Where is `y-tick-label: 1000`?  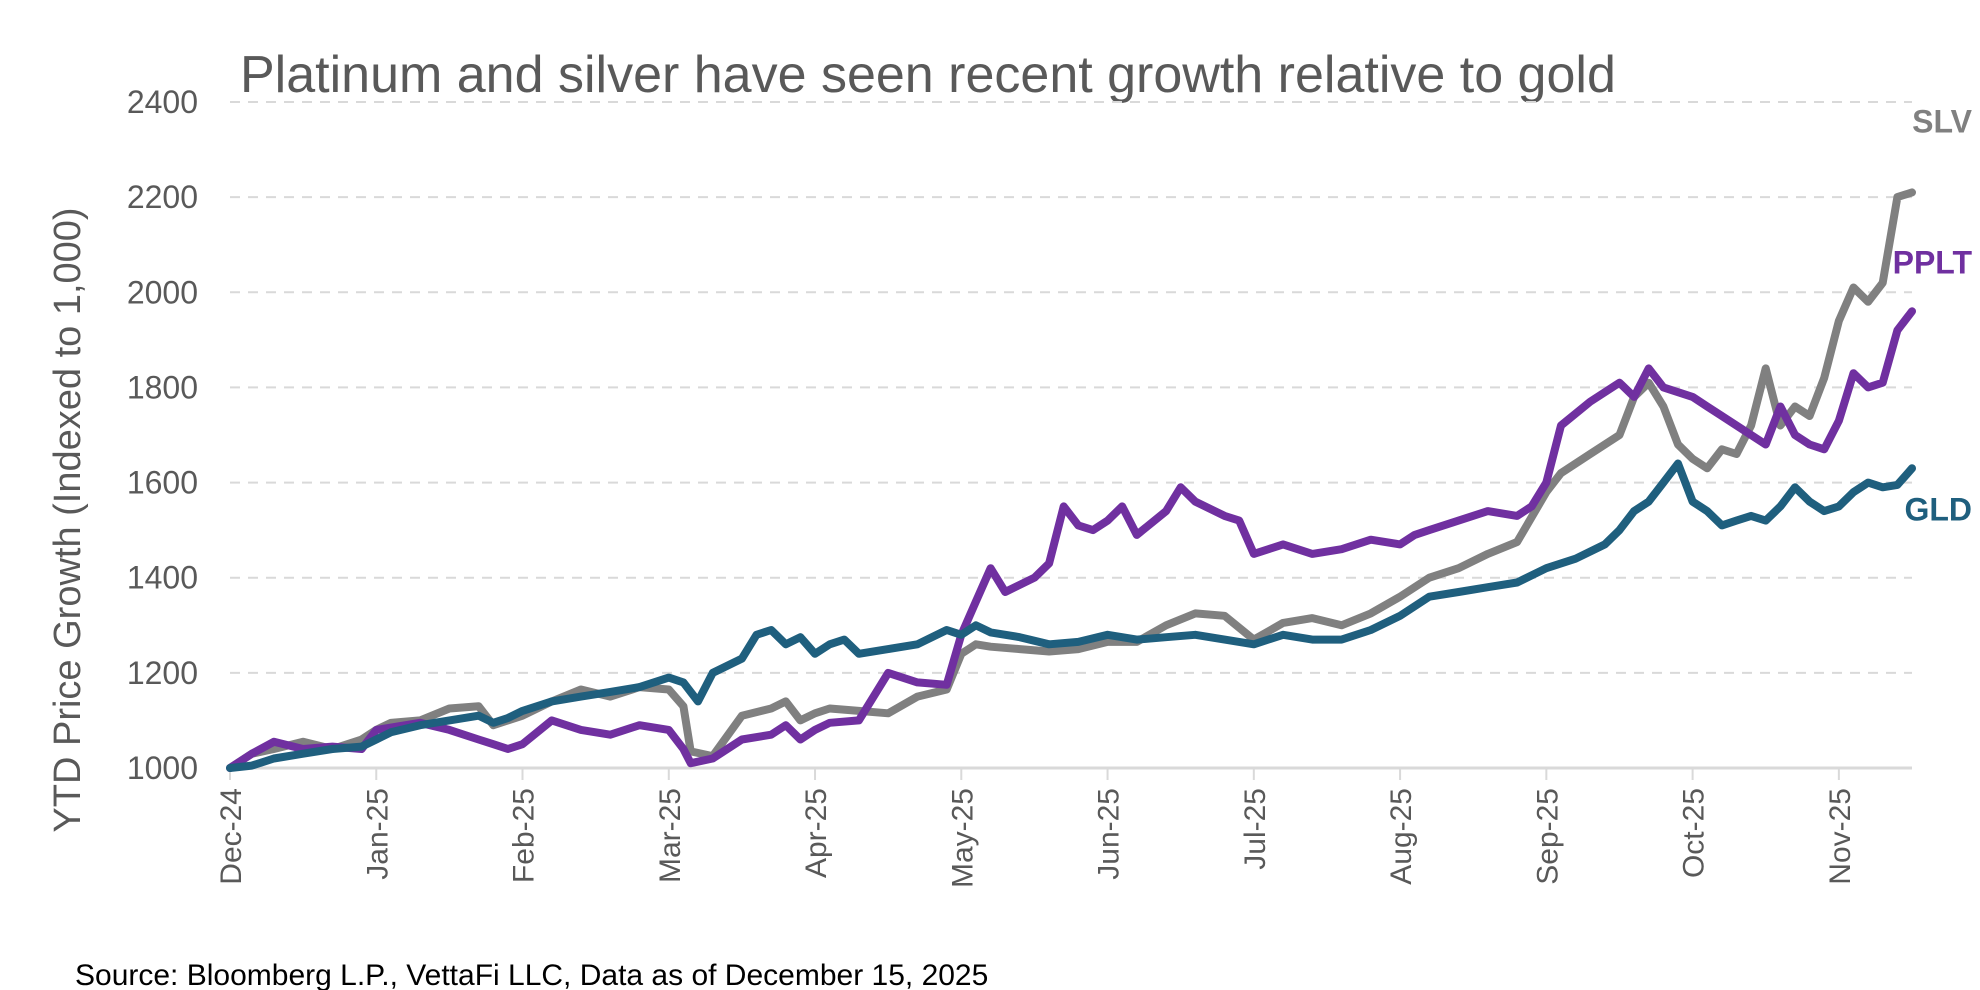
y-tick-label: 1000 is located at coordinates (162, 768).